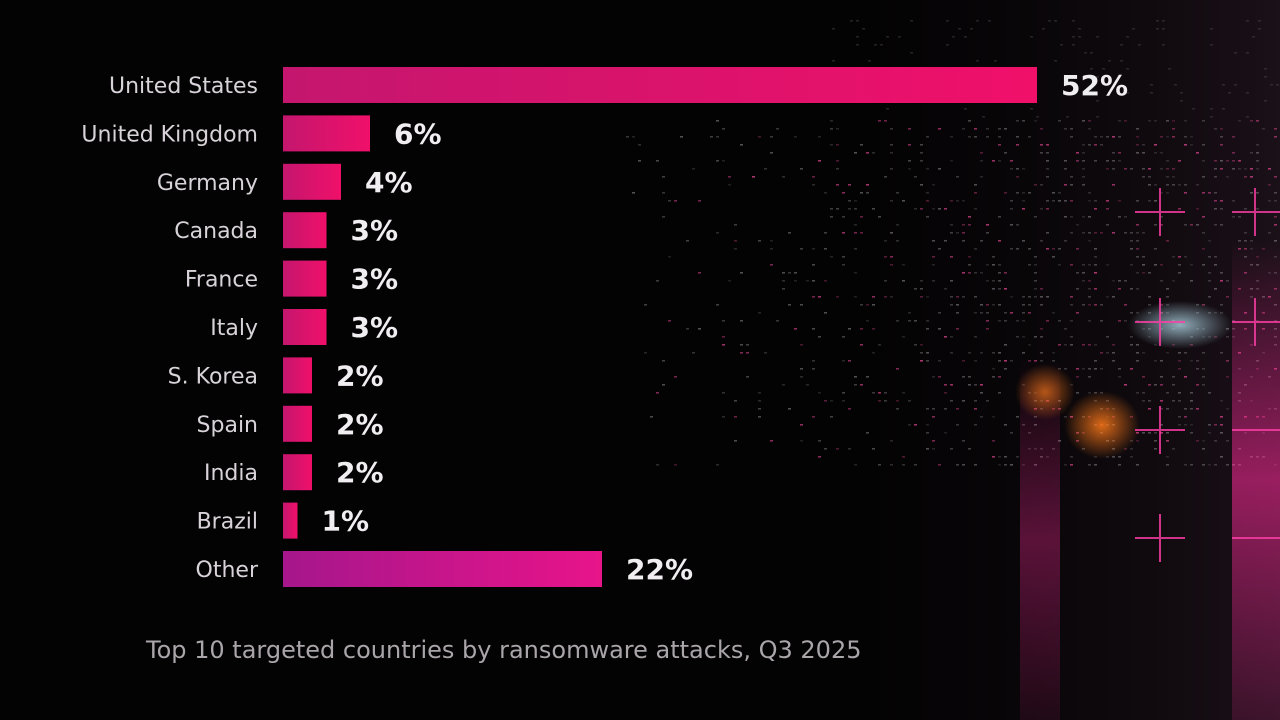 Image resolution: width=1280 pixels, height=720 pixels. What do you see at coordinates (231, 473) in the screenshot?
I see `category-label: India` at bounding box center [231, 473].